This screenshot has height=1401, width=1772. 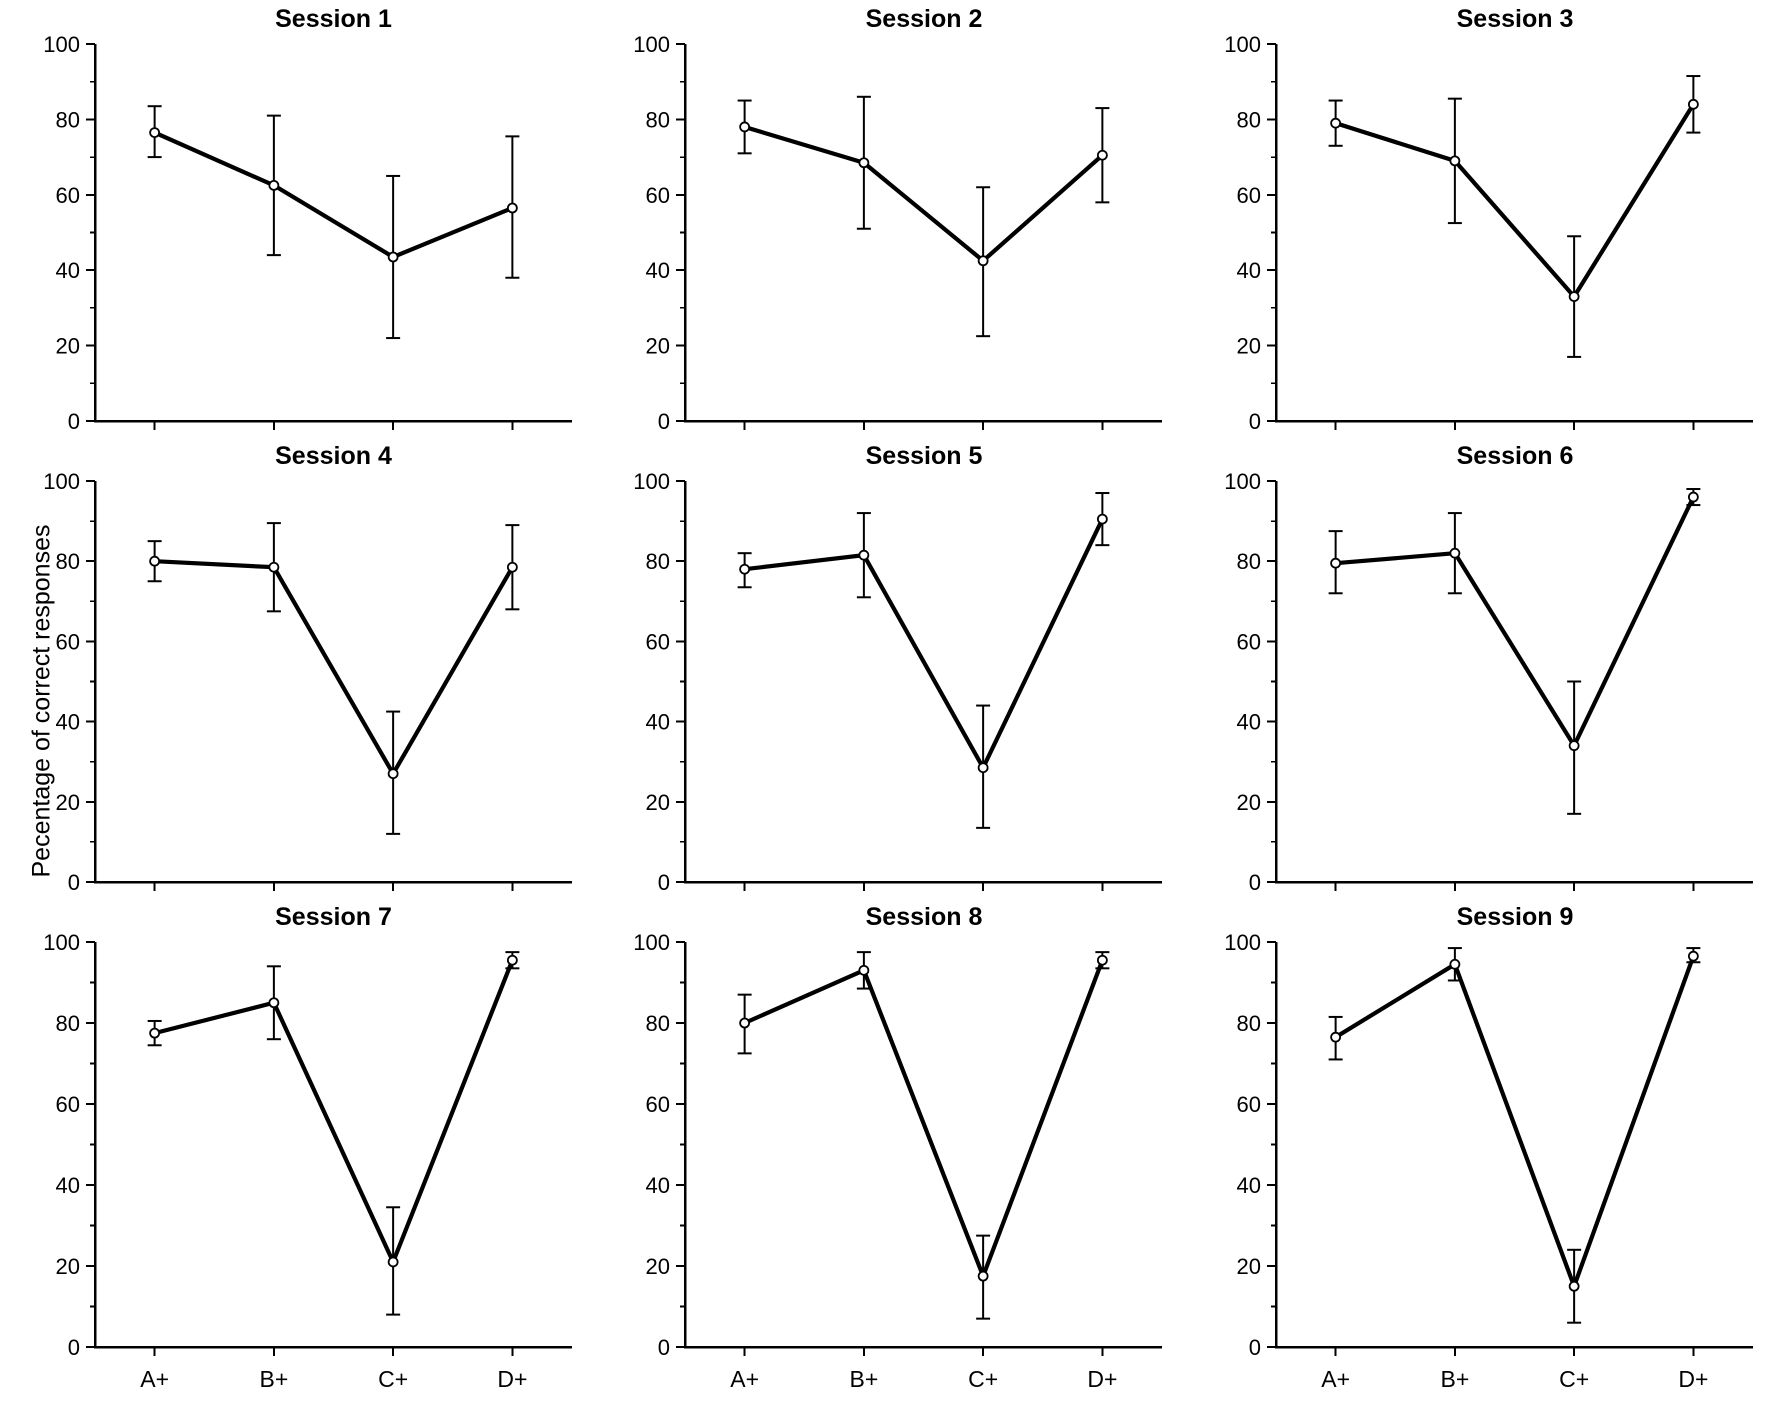 What do you see at coordinates (924, 19) in the screenshot?
I see `chart-title-session-2: Session 2` at bounding box center [924, 19].